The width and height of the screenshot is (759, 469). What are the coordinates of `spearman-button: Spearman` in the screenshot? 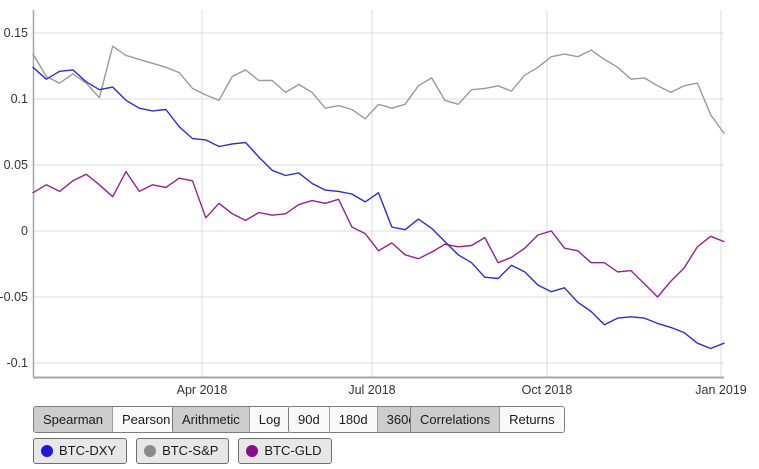 It's located at (73, 419).